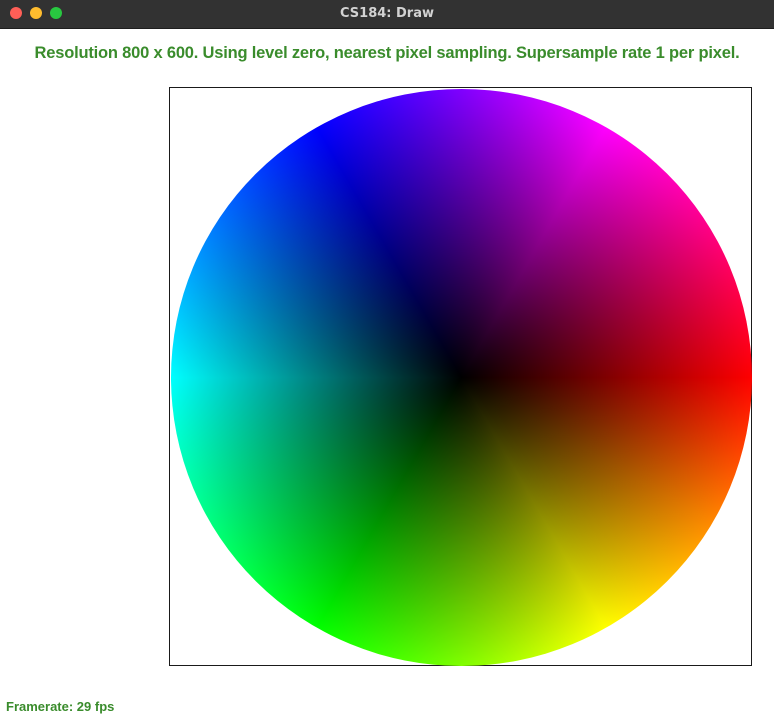  I want to click on minimize-window-button, so click(36, 13).